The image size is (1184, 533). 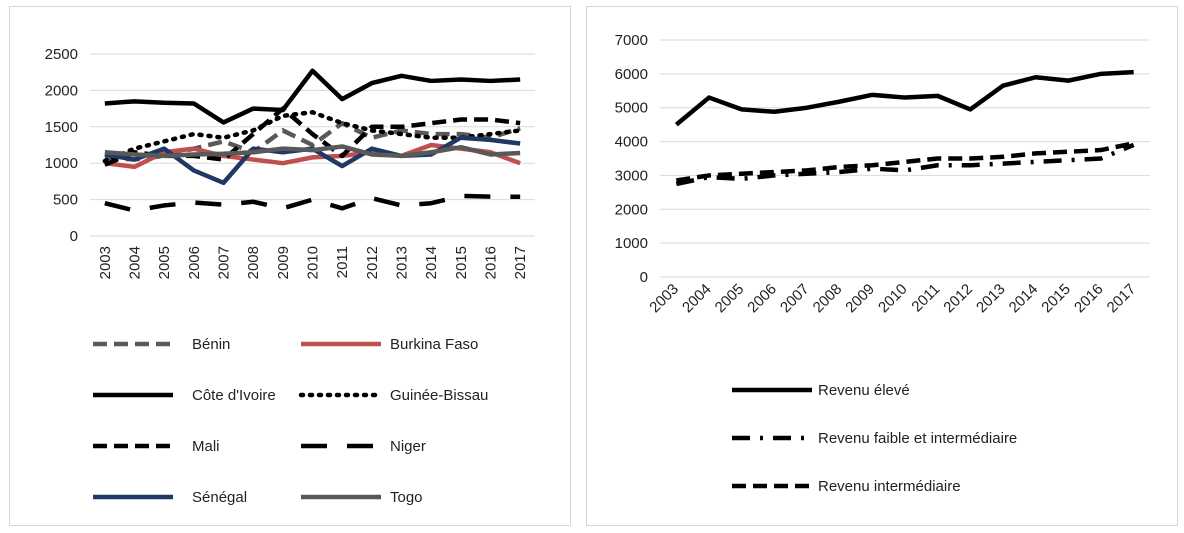 What do you see at coordinates (61, 127) in the screenshot?
I see `y-tick-label-countries: 1500` at bounding box center [61, 127].